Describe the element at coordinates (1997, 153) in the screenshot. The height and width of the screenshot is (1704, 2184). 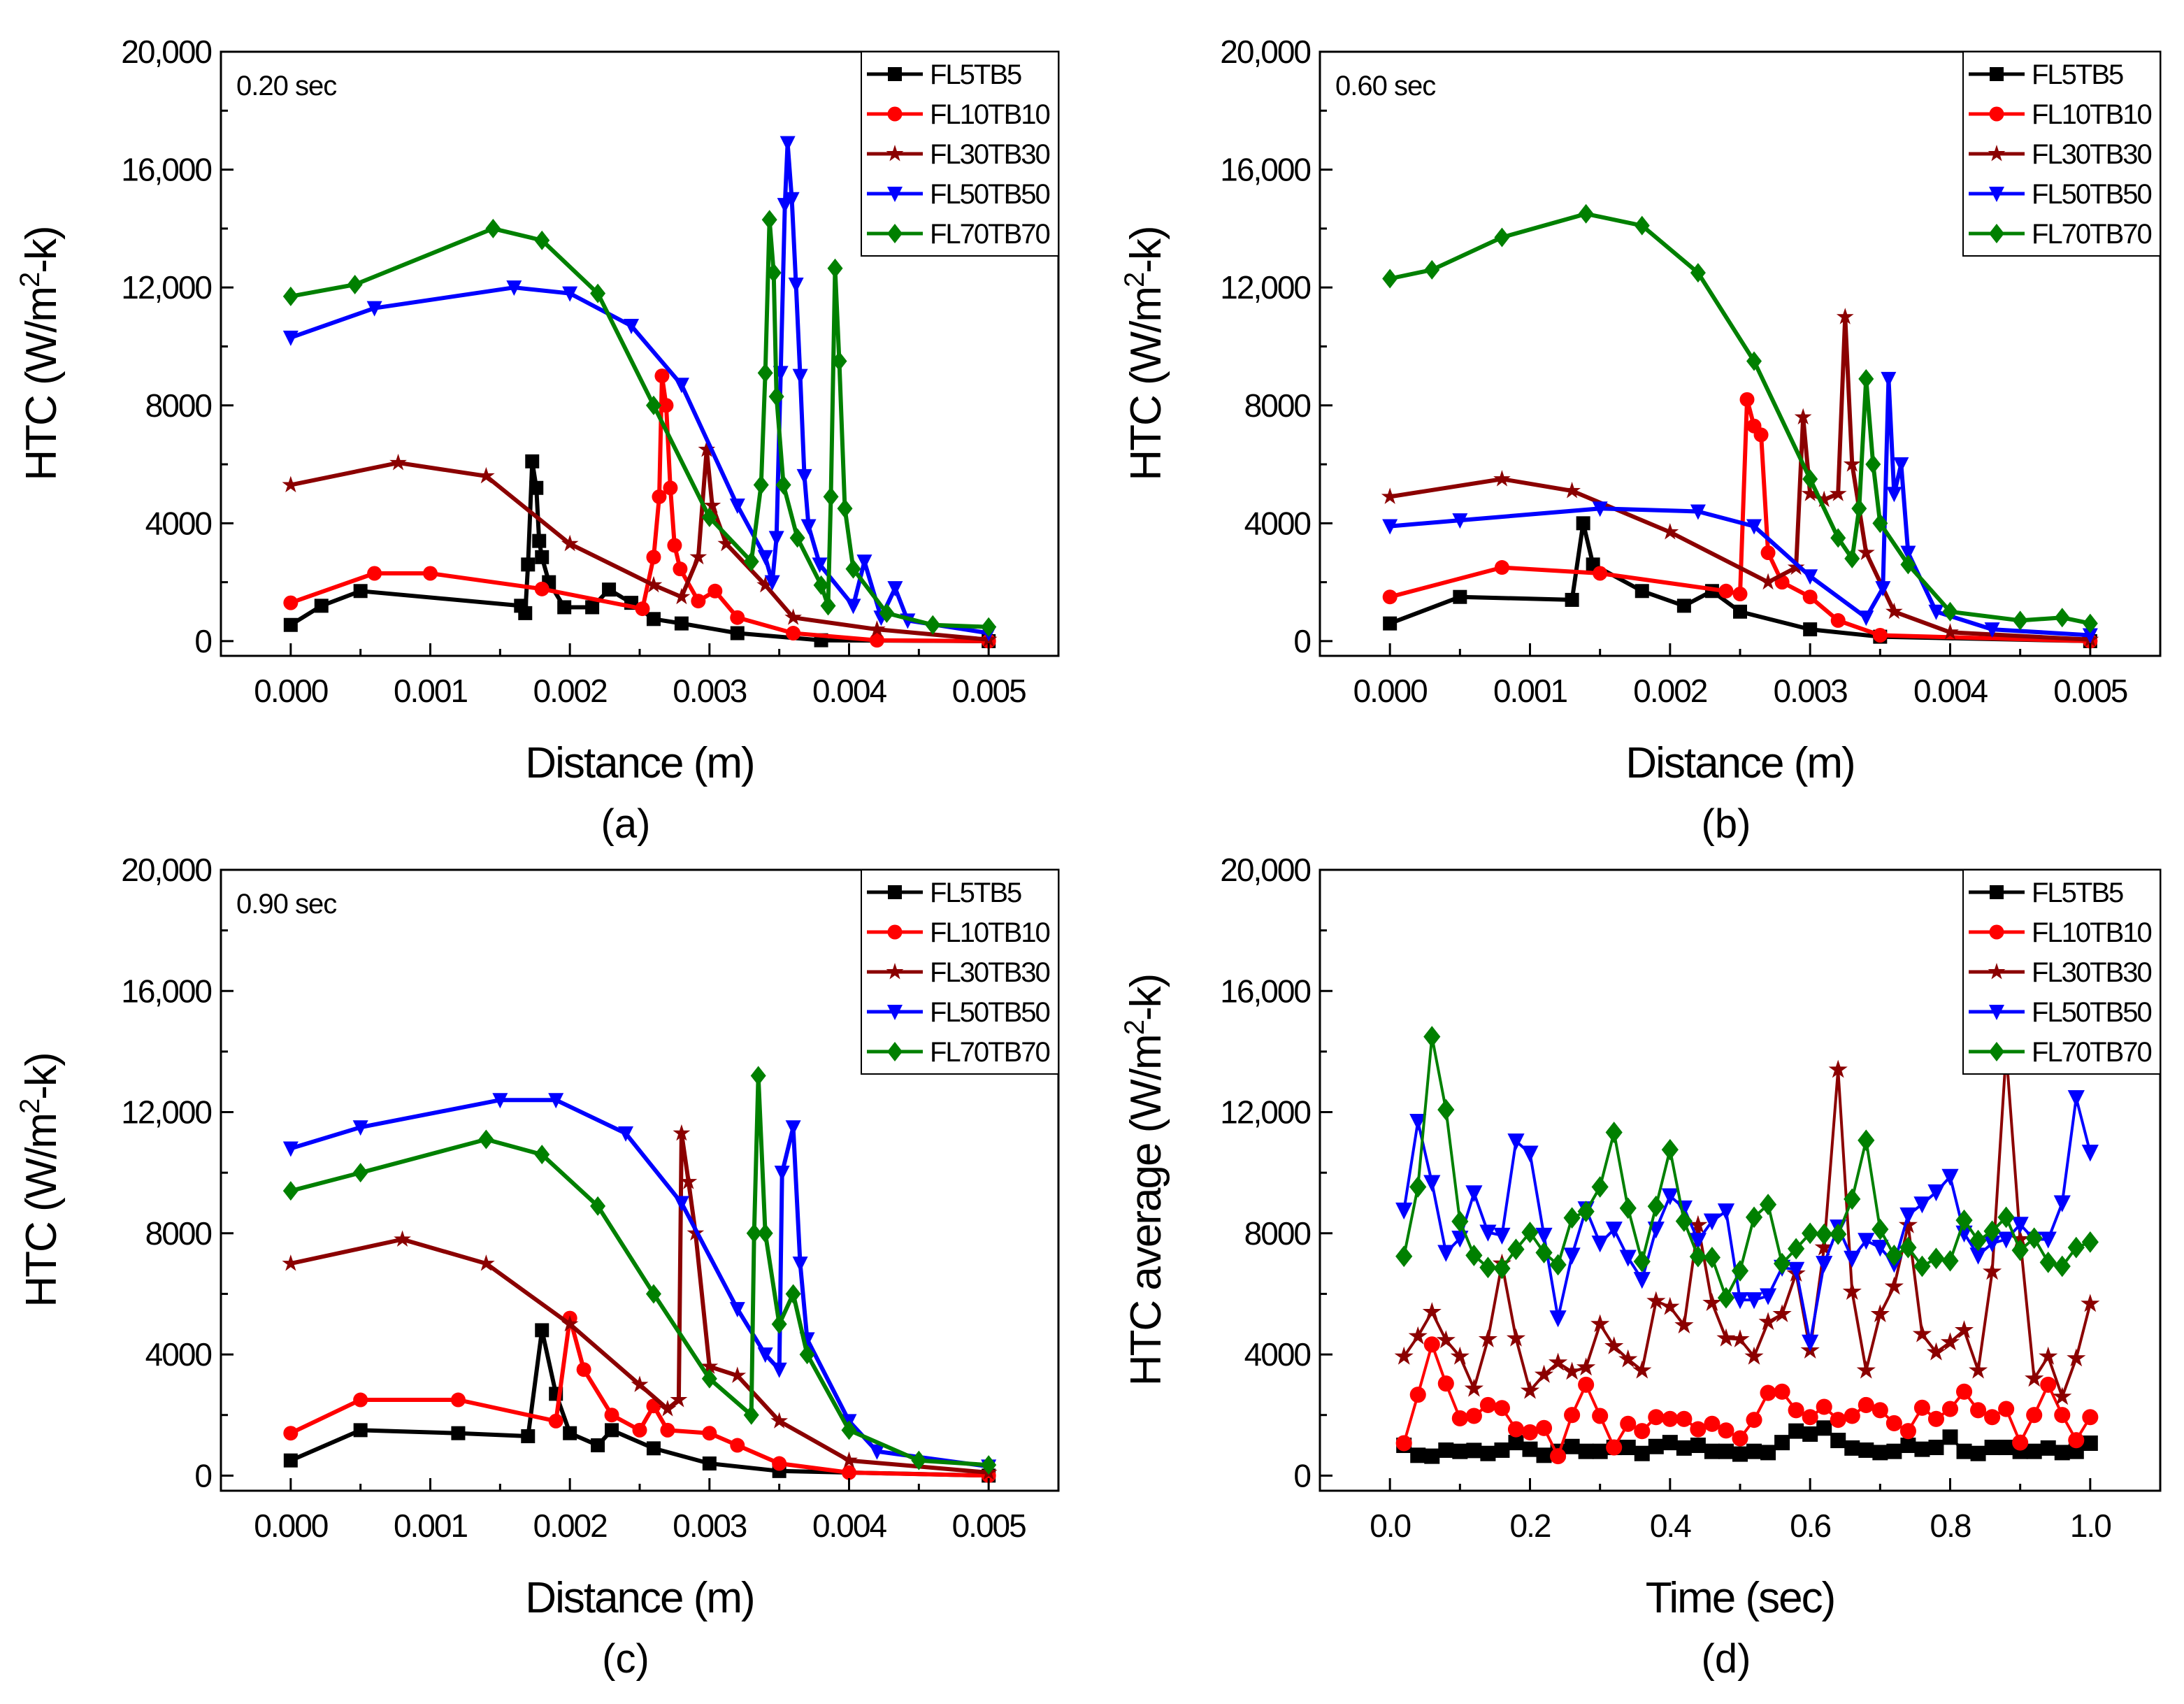
I see `legend-marker-star-icon` at that location.